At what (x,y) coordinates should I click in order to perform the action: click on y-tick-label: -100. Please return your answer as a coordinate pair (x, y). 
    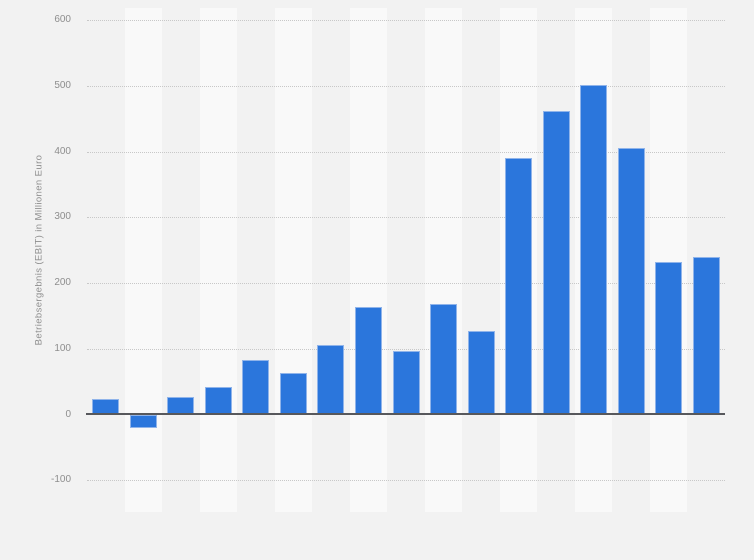
    Looking at the image, I should click on (60, 480).